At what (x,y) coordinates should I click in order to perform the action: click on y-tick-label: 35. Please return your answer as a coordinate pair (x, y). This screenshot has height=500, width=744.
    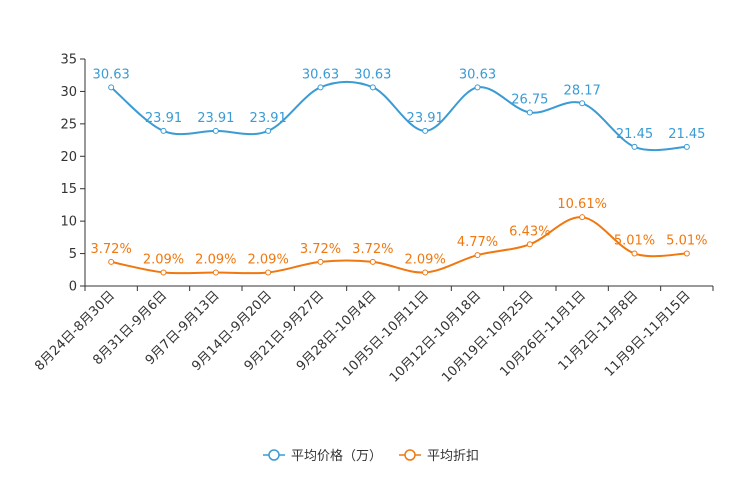
    Looking at the image, I should click on (68, 60).